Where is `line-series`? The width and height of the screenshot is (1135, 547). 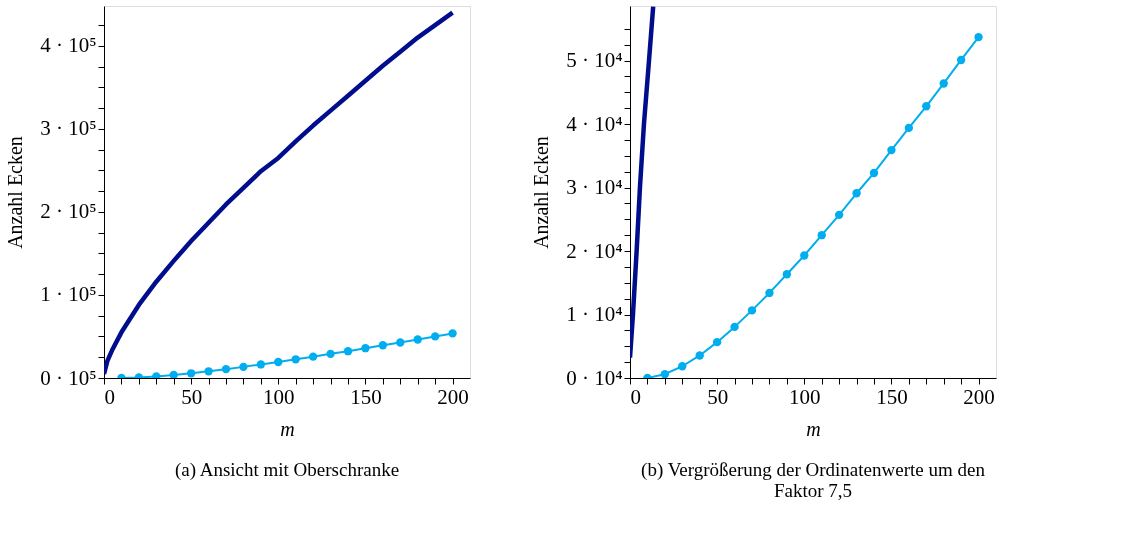 line-series is located at coordinates (643, 183).